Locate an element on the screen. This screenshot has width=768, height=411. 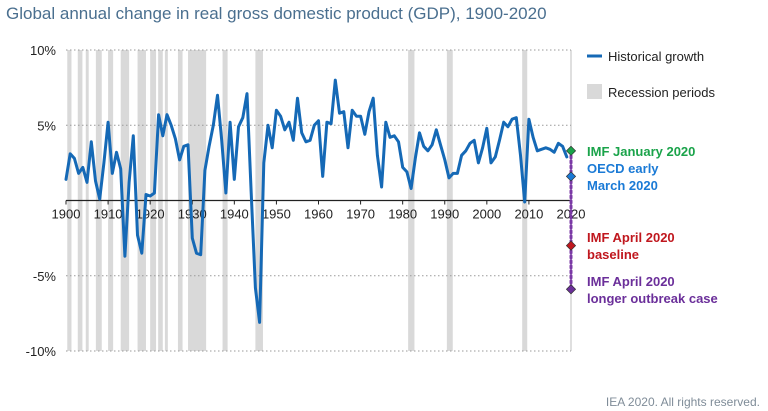
projection-label: OECD early is located at coordinates (623, 168).